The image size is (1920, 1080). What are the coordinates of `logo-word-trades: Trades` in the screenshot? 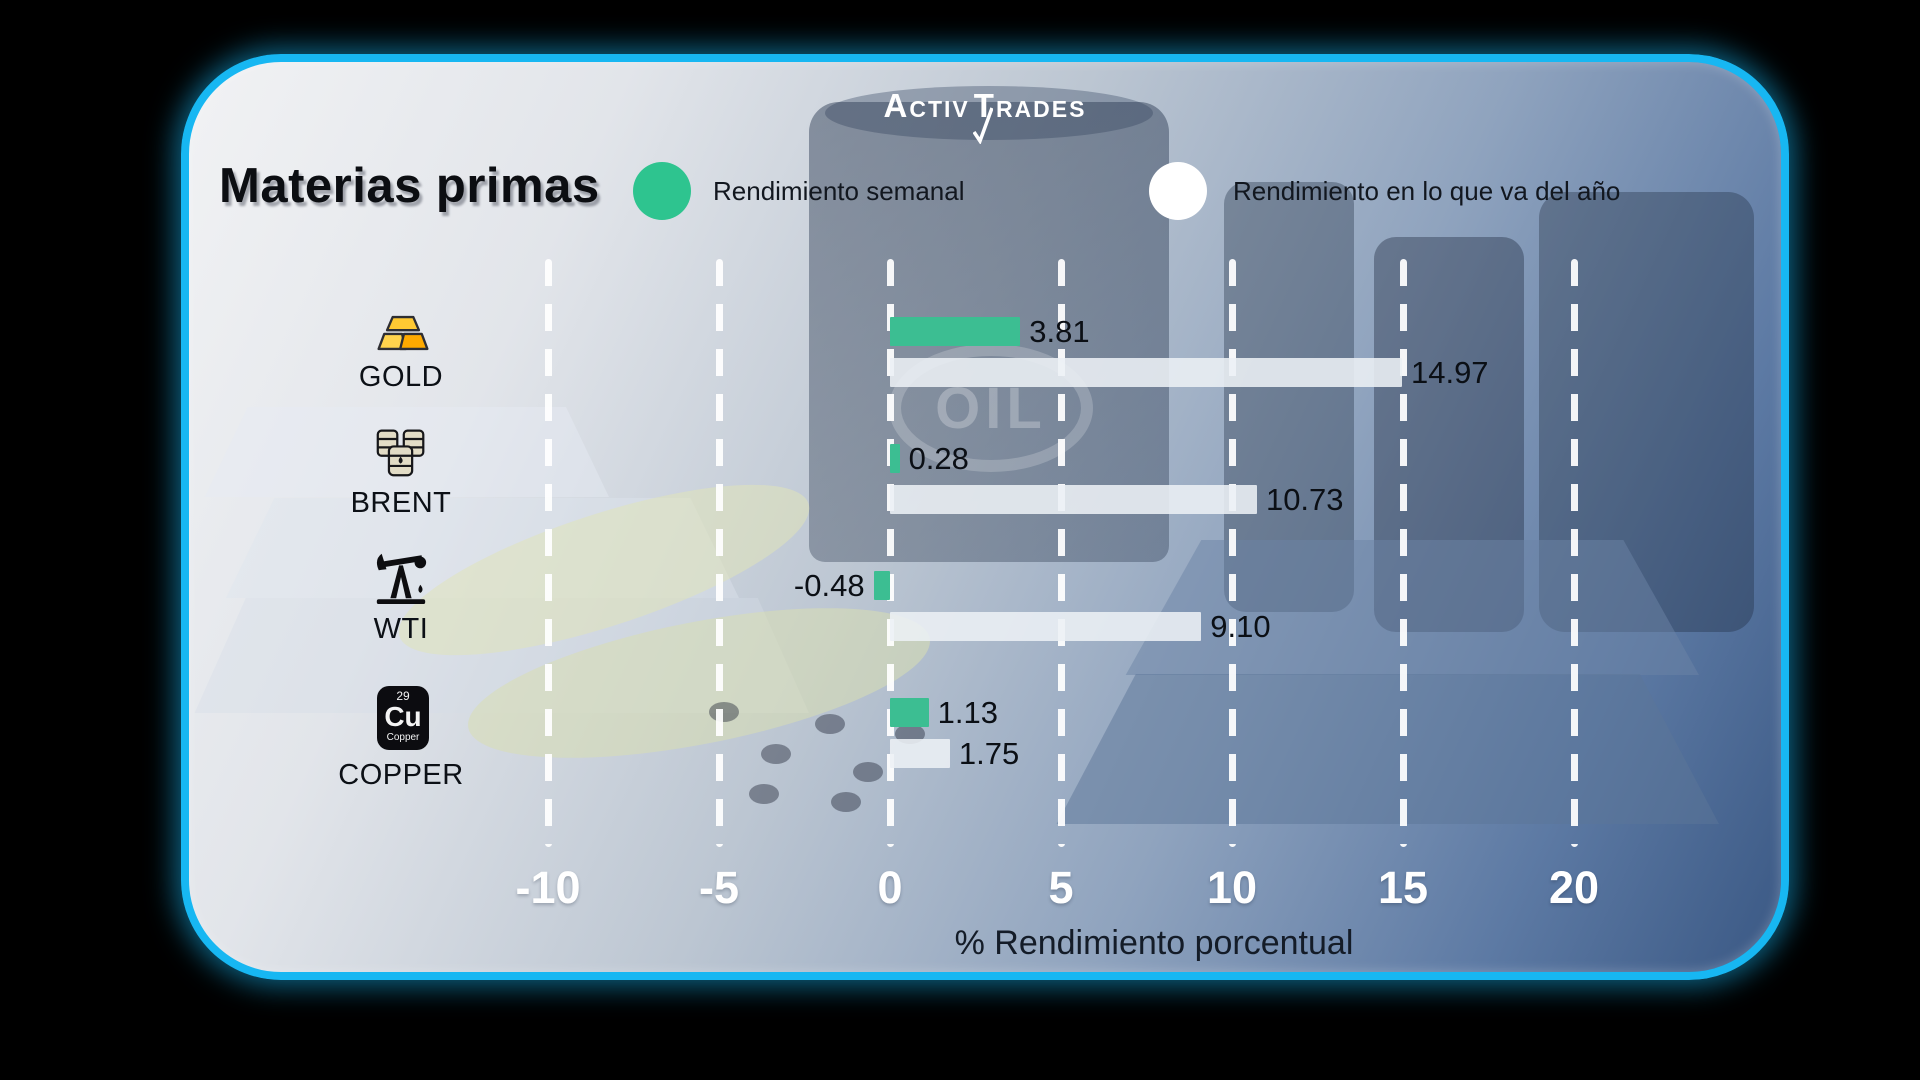 It's located at (1030, 105).